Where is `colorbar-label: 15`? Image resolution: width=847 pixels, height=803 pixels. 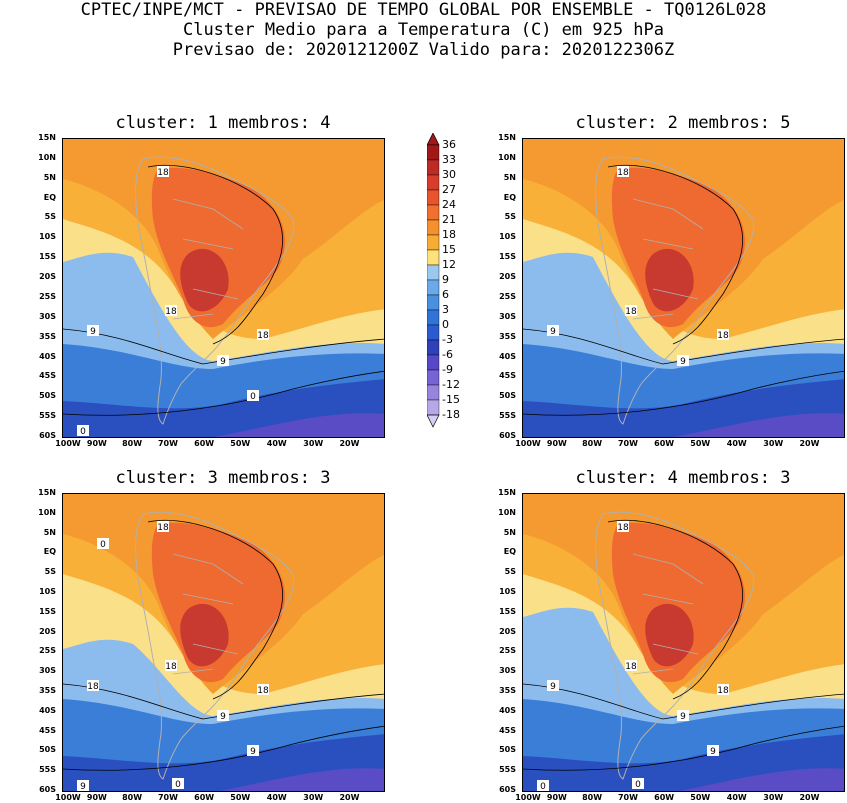 colorbar-label: 15 is located at coordinates (449, 249).